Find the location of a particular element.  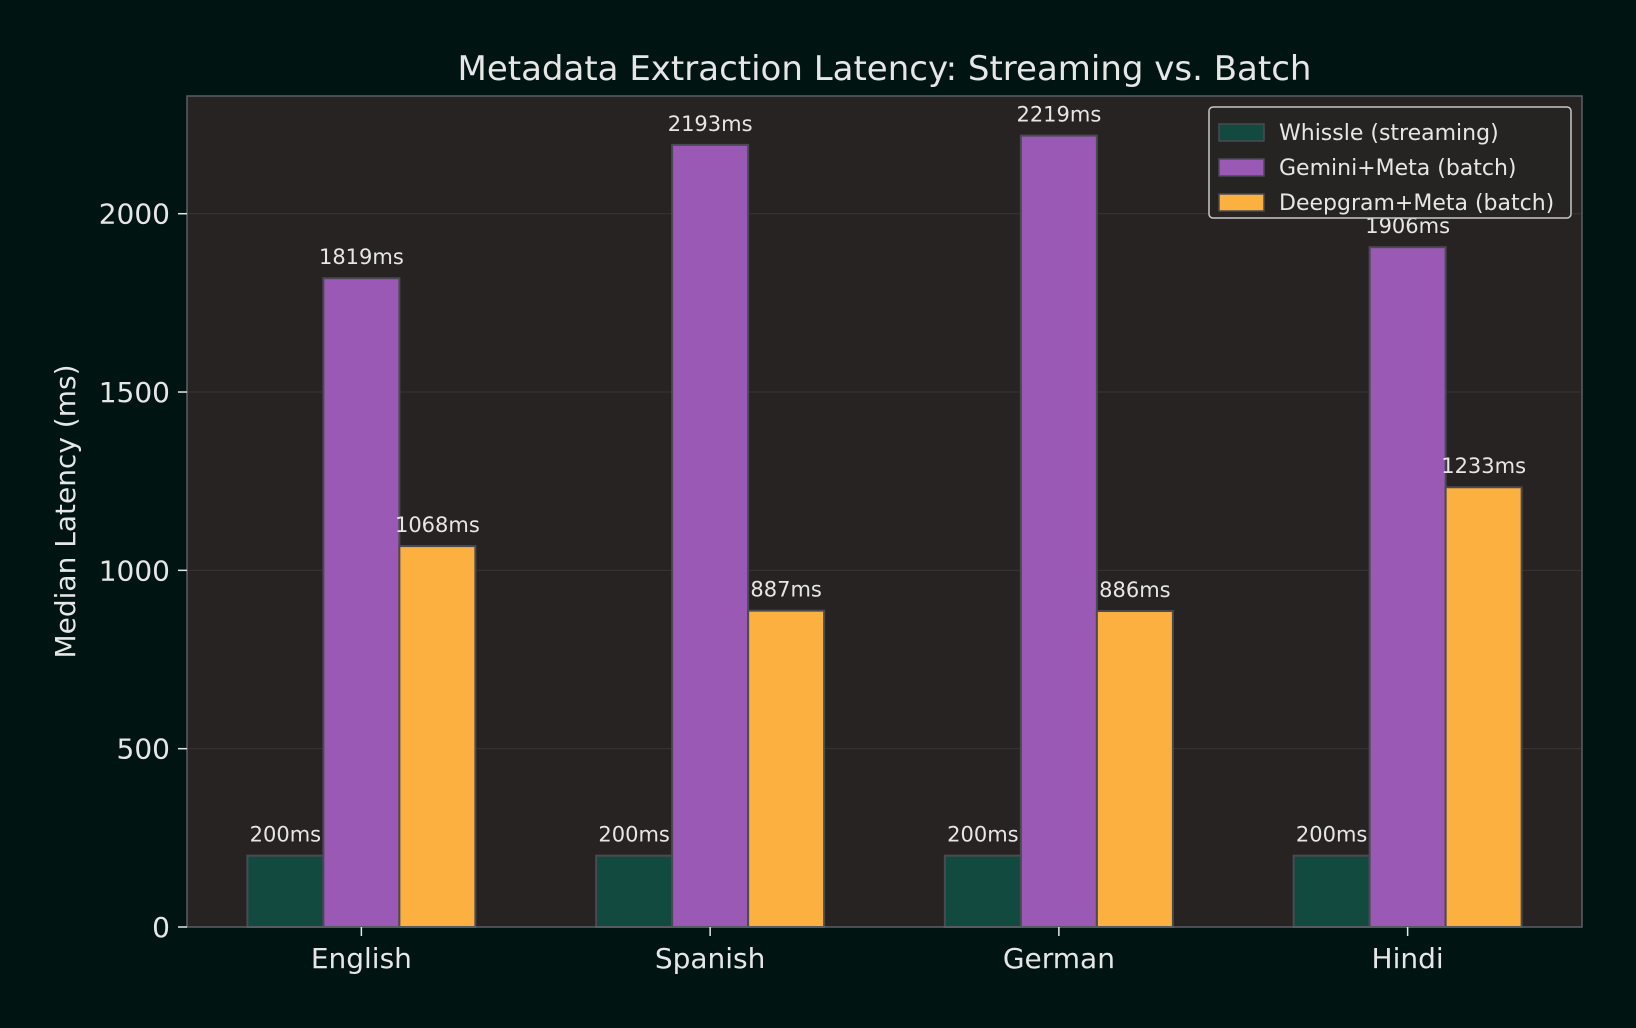

data-label-english-series-1: 1819ms is located at coordinates (361, 257).